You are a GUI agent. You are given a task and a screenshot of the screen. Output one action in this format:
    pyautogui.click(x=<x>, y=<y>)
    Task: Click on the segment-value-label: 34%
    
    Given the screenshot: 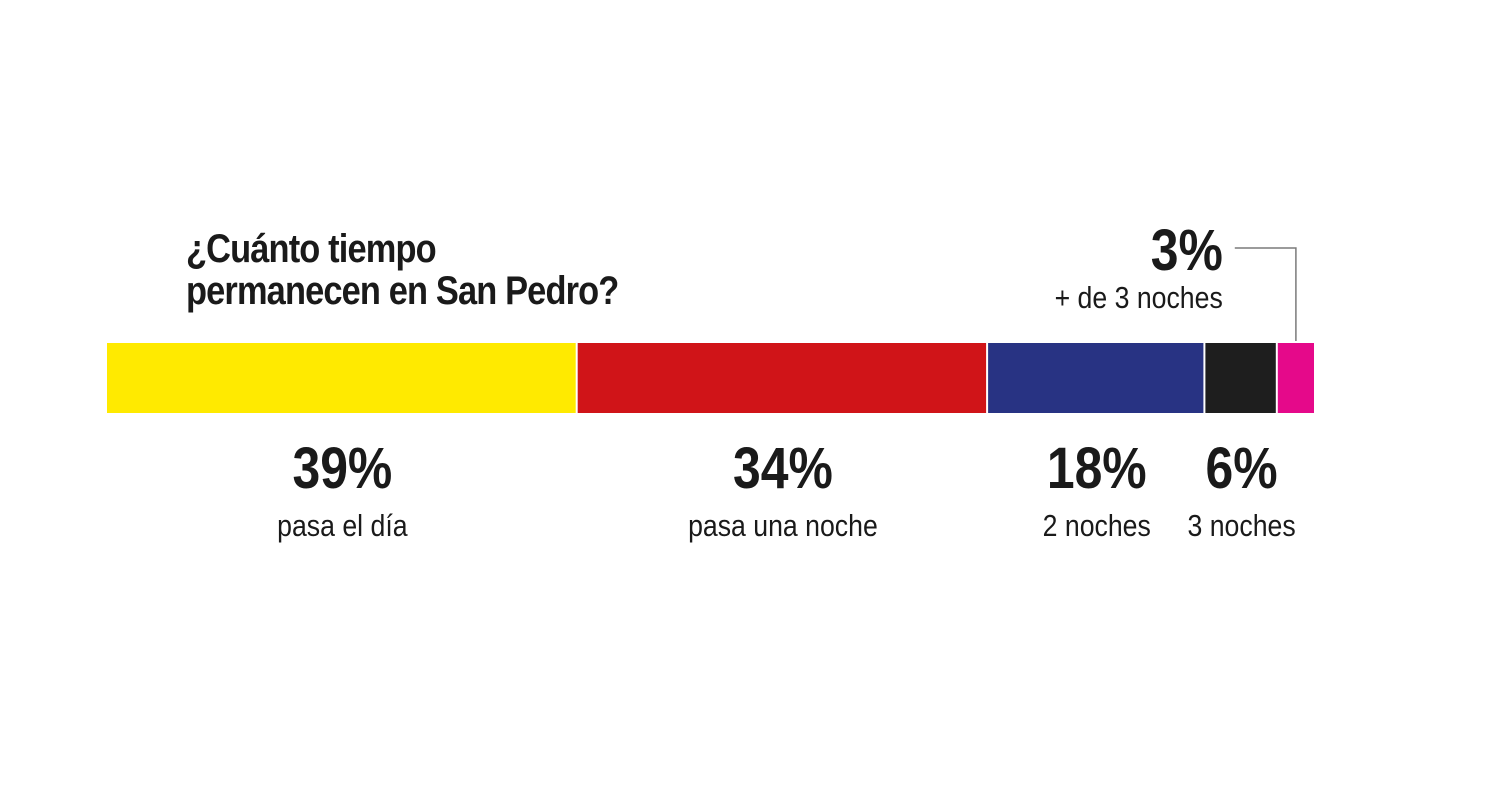 What is the action you would take?
    pyautogui.click(x=783, y=469)
    